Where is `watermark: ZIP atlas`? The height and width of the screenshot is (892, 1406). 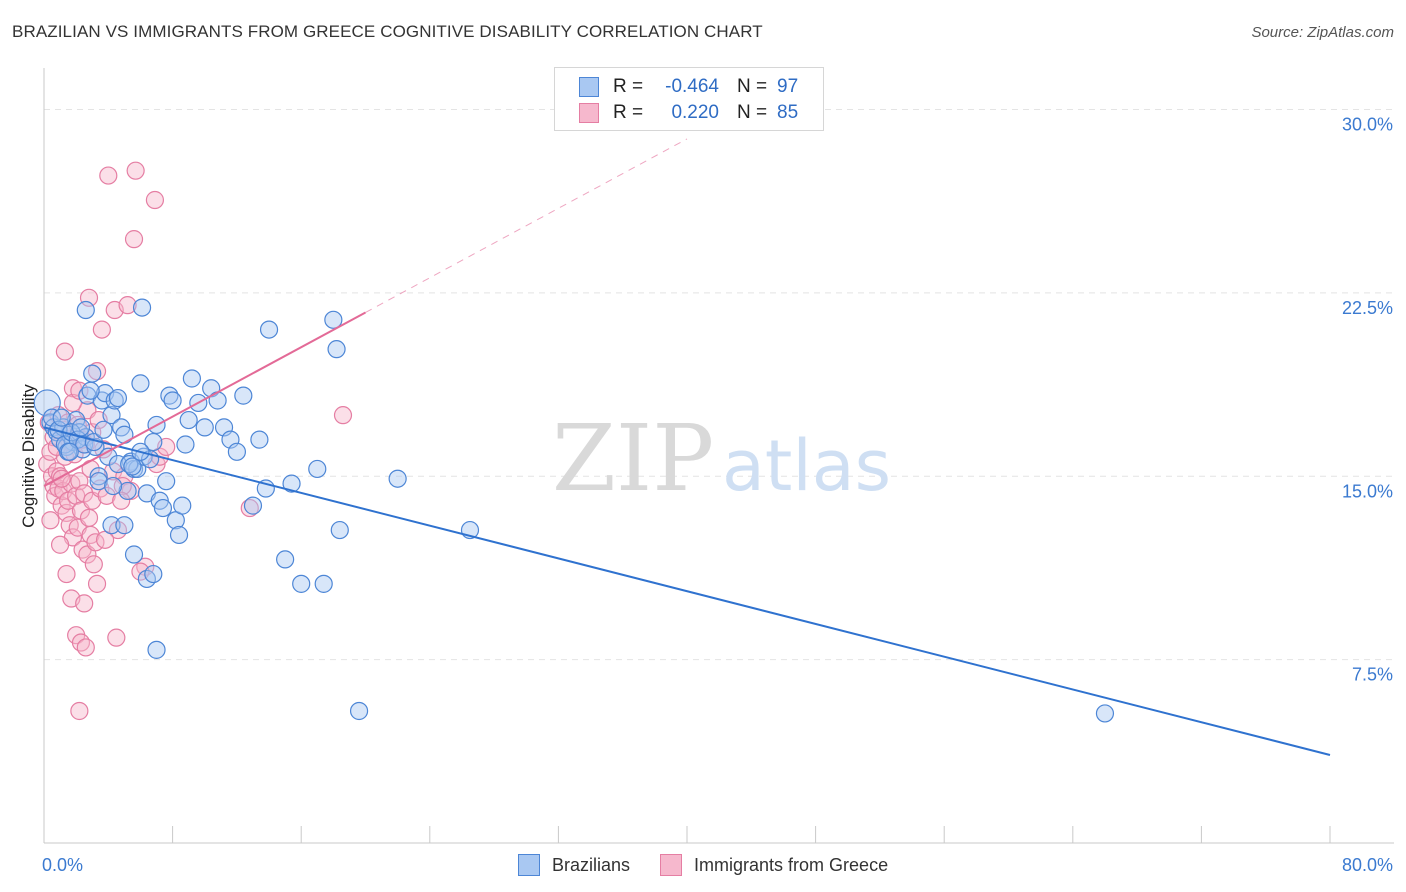
watermark: ZIP atlas is located at coordinates (721, 458).